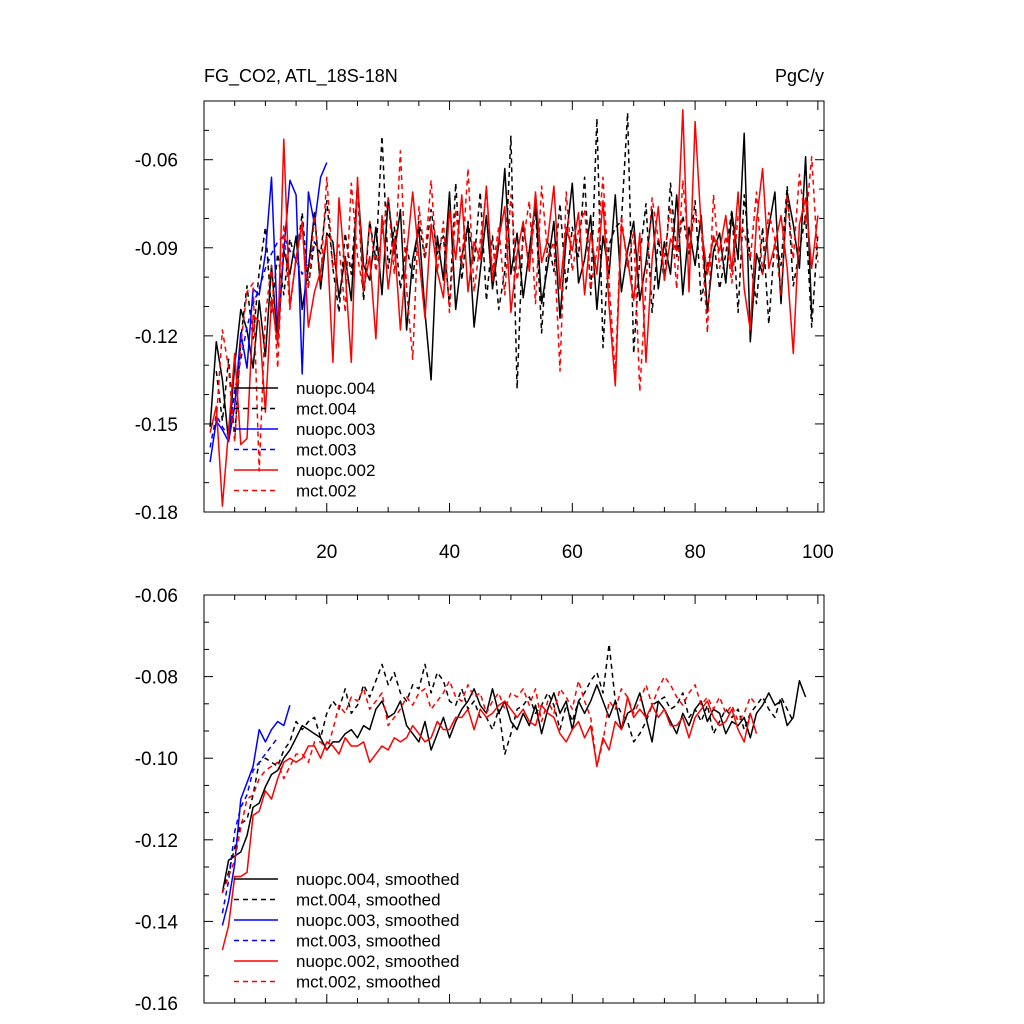 The image size is (1024, 1024). I want to click on y-tick-label: -0.18, so click(156, 513).